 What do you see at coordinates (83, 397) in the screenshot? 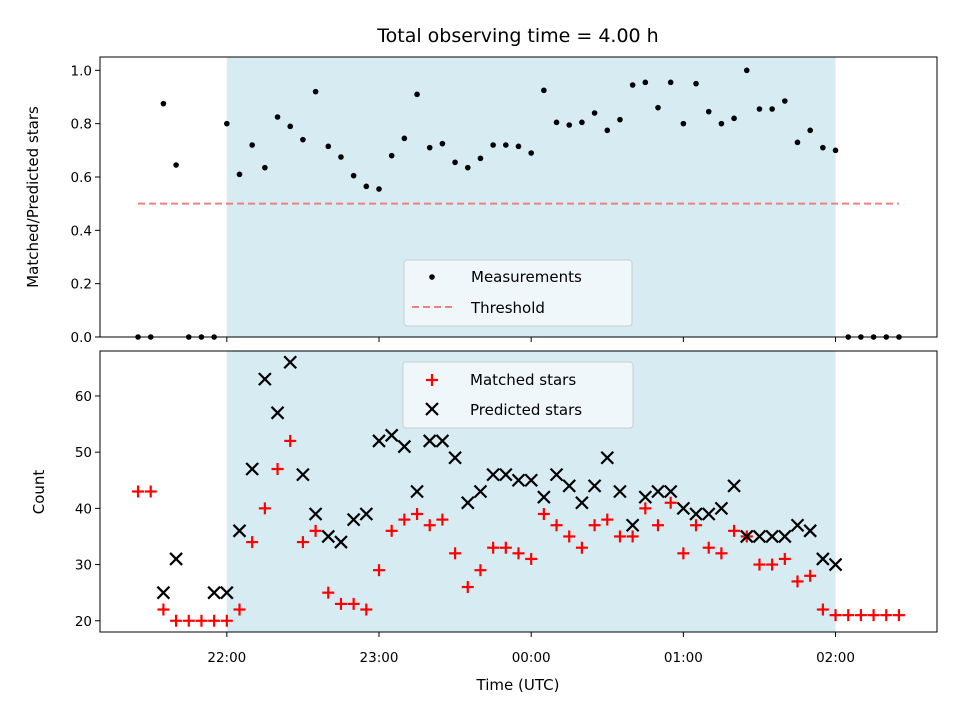
I see `bottom-y-tick-label: 60` at bounding box center [83, 397].